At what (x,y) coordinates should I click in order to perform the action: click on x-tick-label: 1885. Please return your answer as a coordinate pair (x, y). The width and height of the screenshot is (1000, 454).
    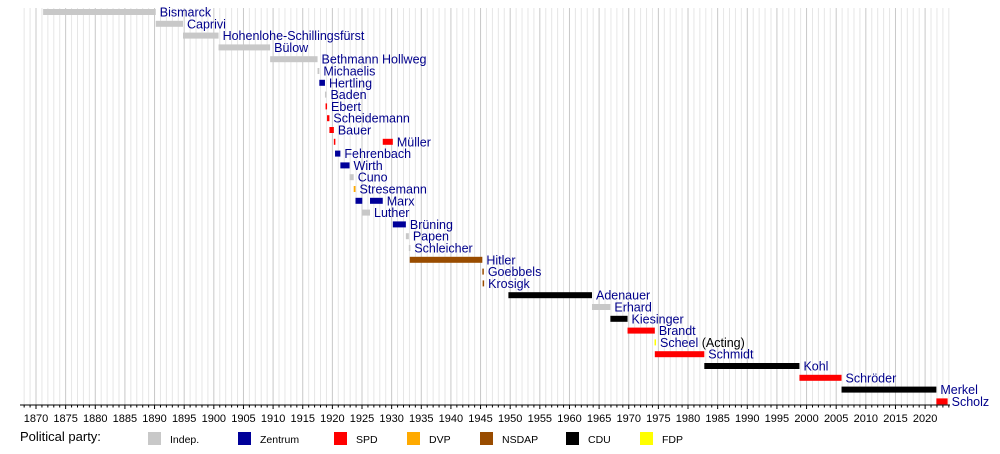
    Looking at the image, I should click on (125, 419).